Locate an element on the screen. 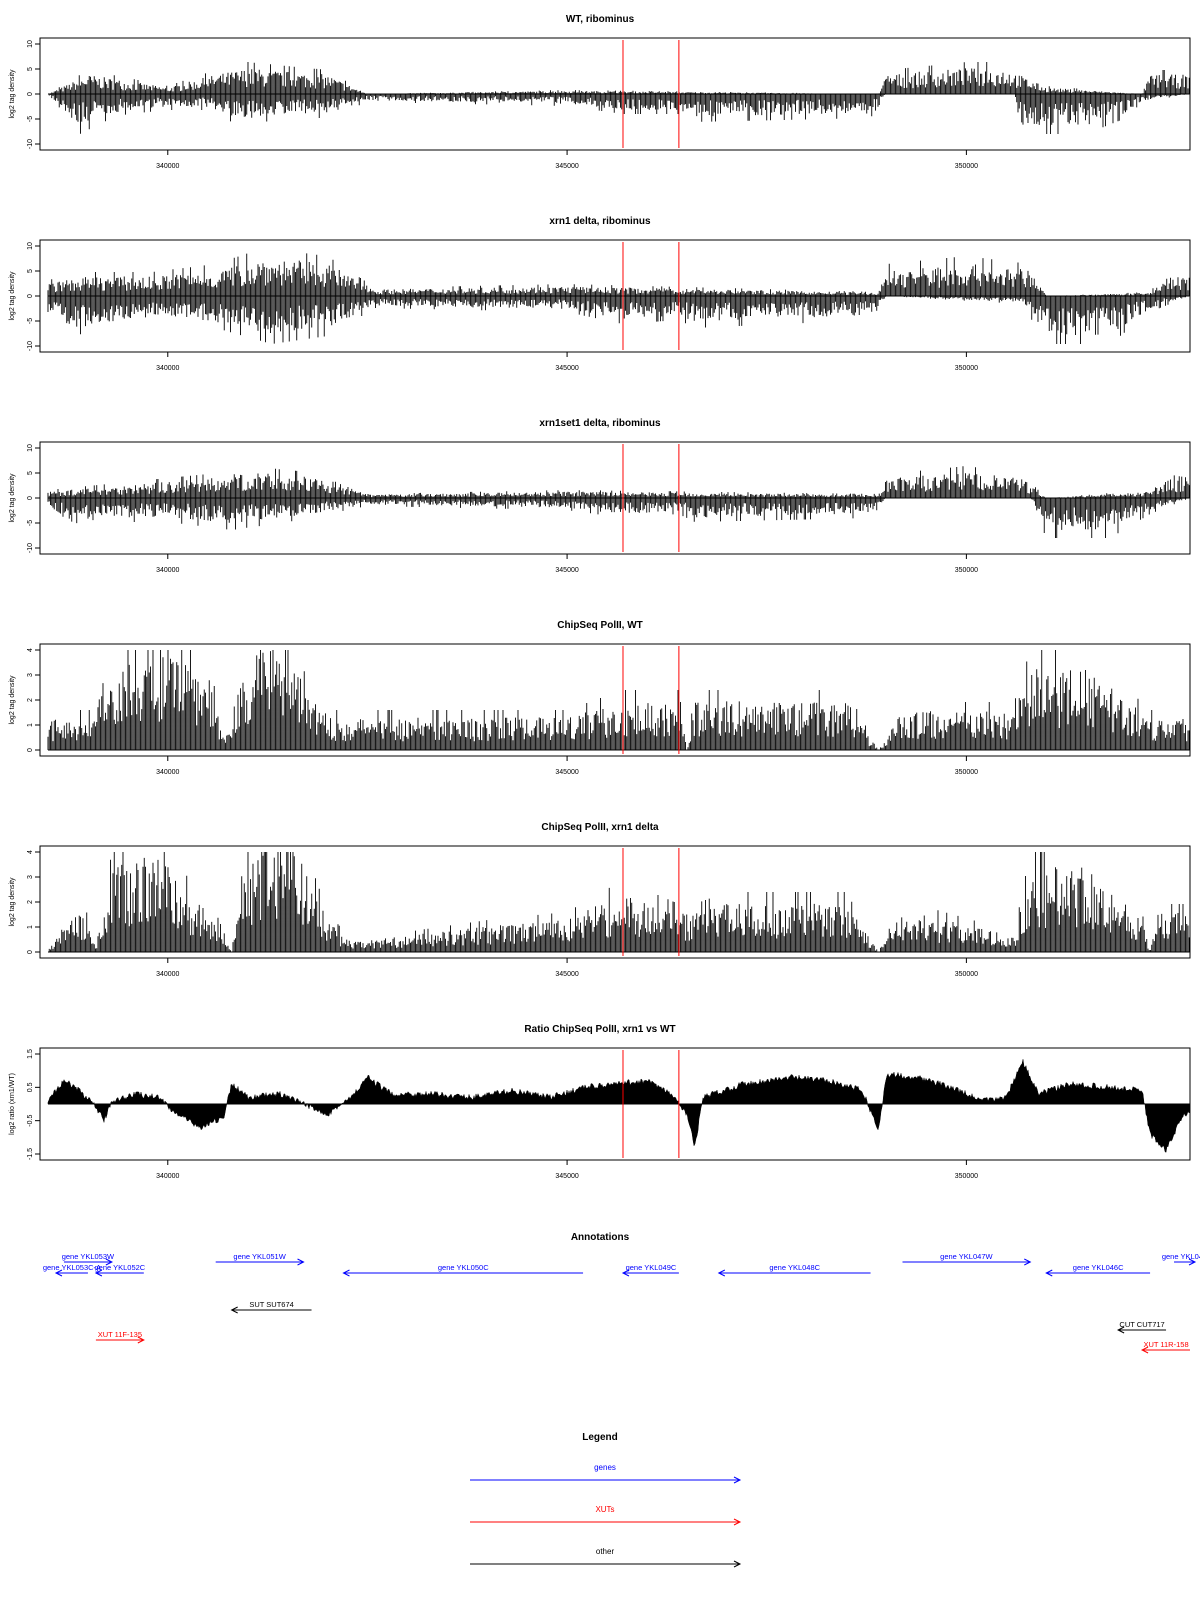 The height and width of the screenshot is (1600, 1200). annotation-label: gene YKL047W is located at coordinates (966, 1256).